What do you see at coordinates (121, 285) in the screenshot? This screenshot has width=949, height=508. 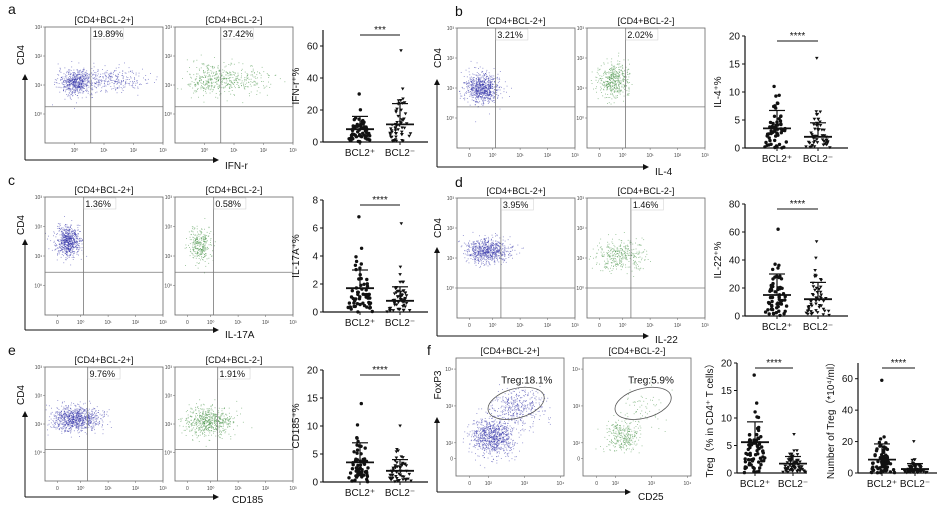 I see `axis-arrows` at bounding box center [121, 285].